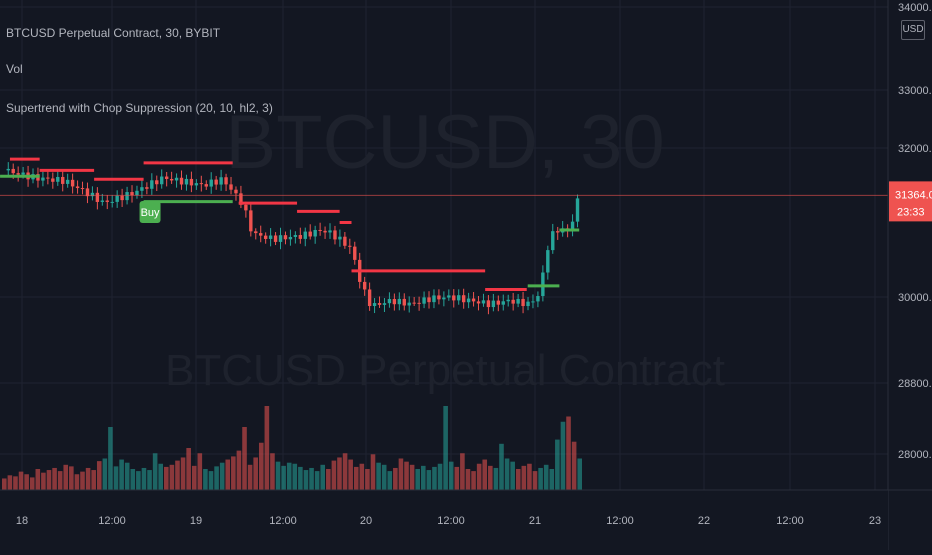 Image resolution: width=932 pixels, height=555 pixels. Describe the element at coordinates (444, 520) in the screenshot. I see `time-axis-bg` at that location.